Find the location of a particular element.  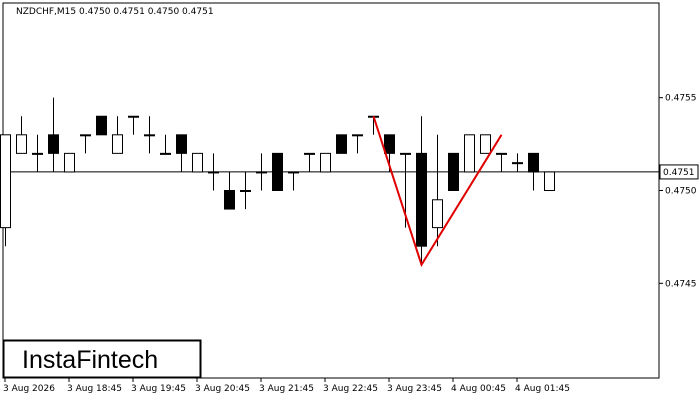

x-tick-label: 3 Aug 19:45 is located at coordinates (158, 389).